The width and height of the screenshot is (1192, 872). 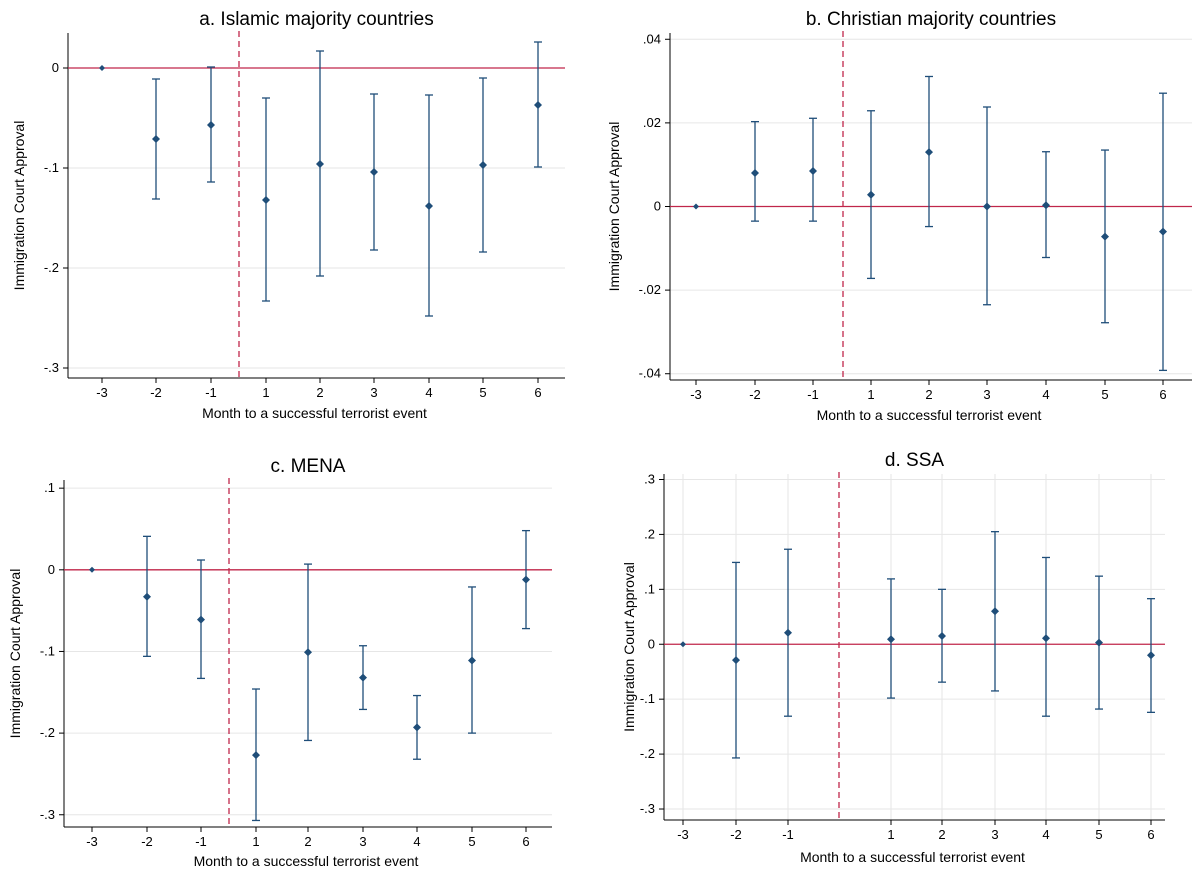 I want to click on y-tick-label: .04, so click(x=652, y=38).